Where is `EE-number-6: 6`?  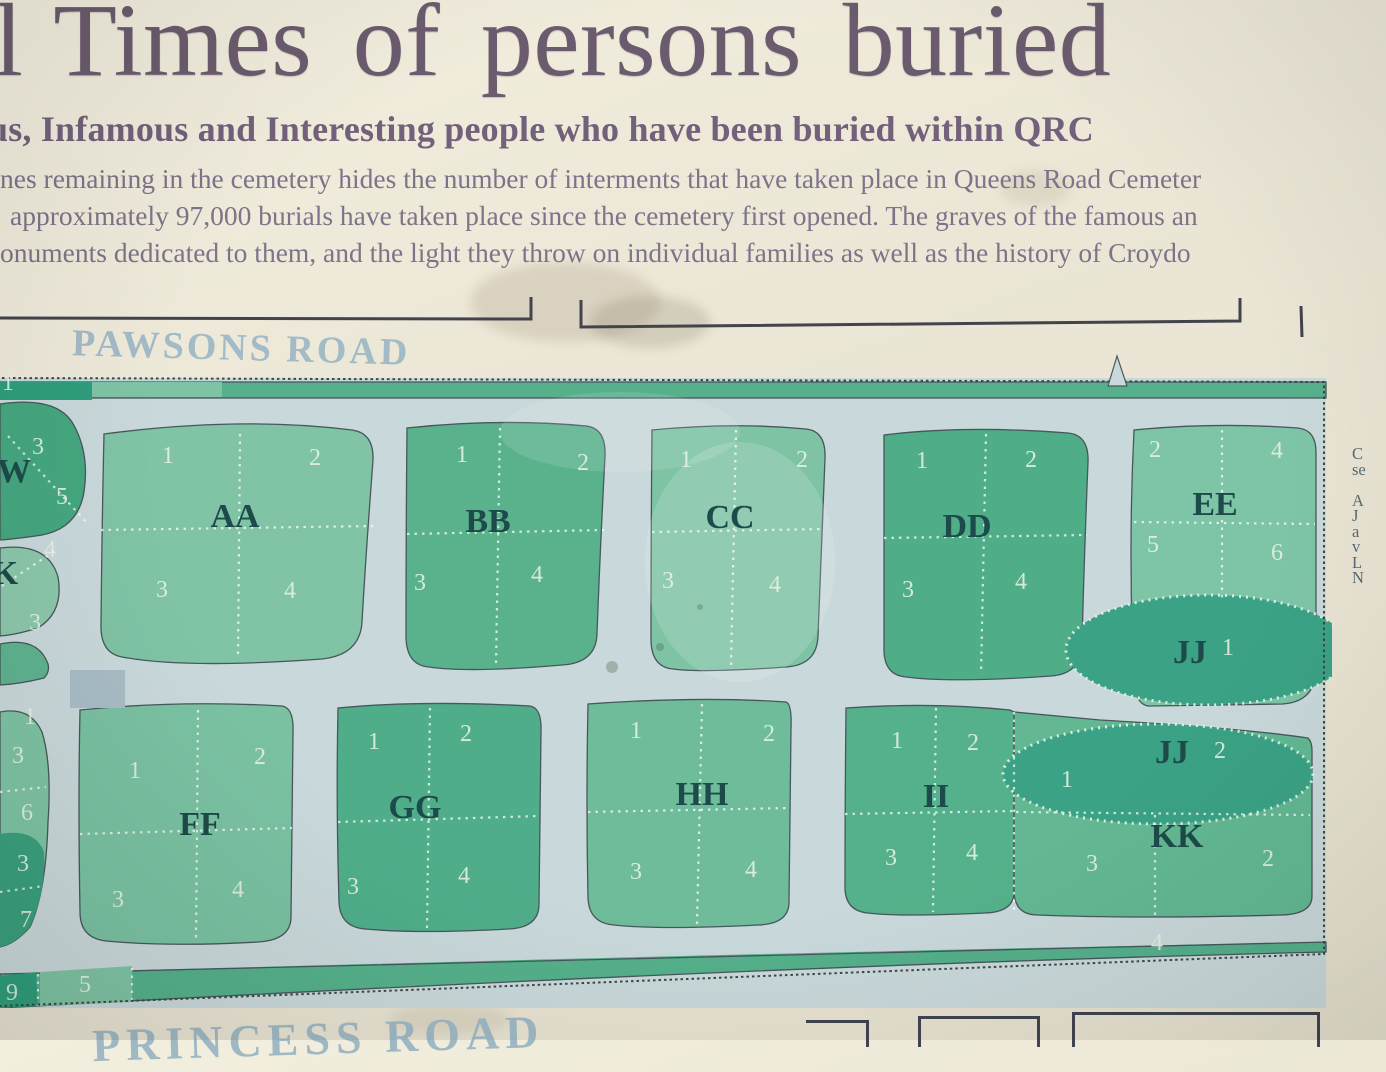
EE-number-6: 6 is located at coordinates (1277, 553).